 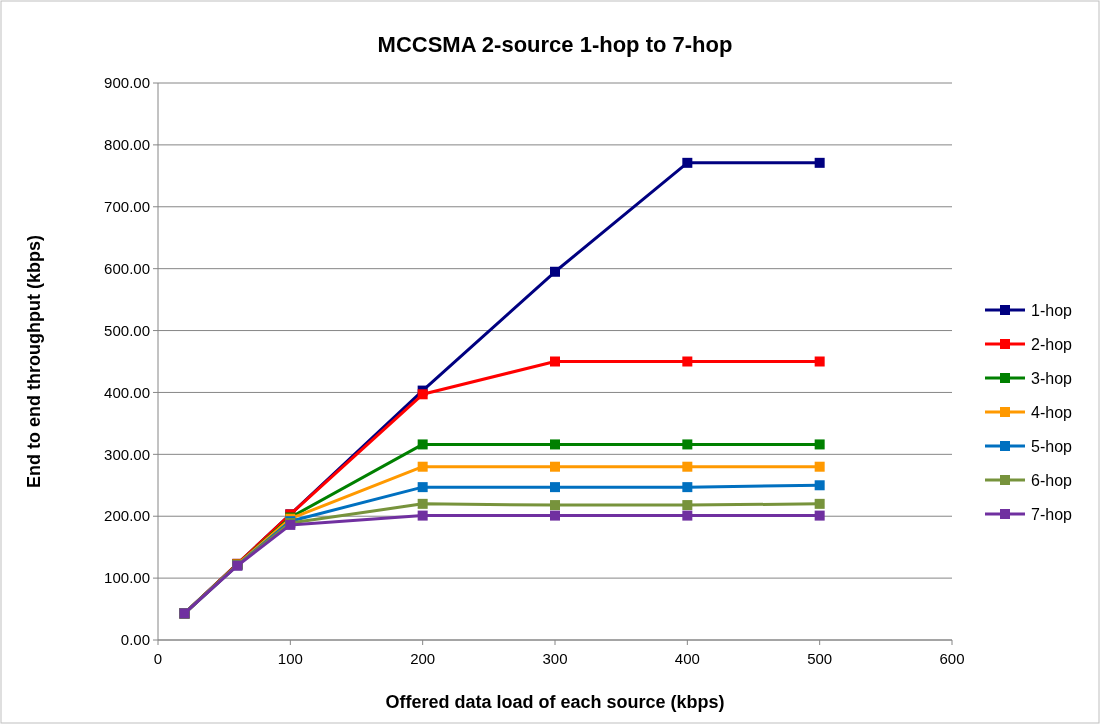 I want to click on x-tick-label: 200, so click(x=423, y=658).